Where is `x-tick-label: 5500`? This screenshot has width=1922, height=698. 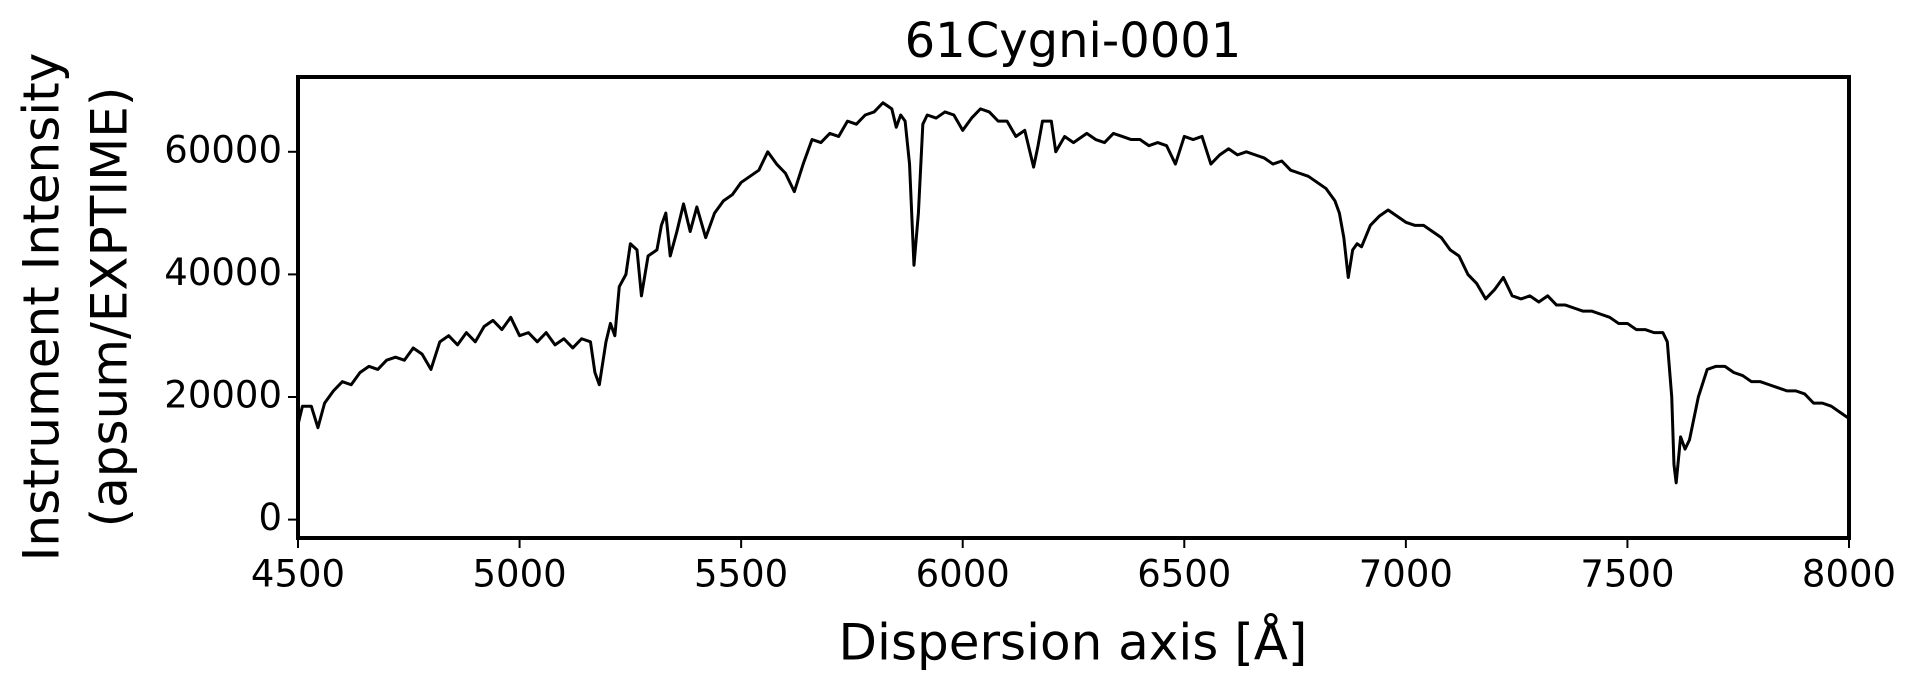 x-tick-label: 5500 is located at coordinates (741, 574).